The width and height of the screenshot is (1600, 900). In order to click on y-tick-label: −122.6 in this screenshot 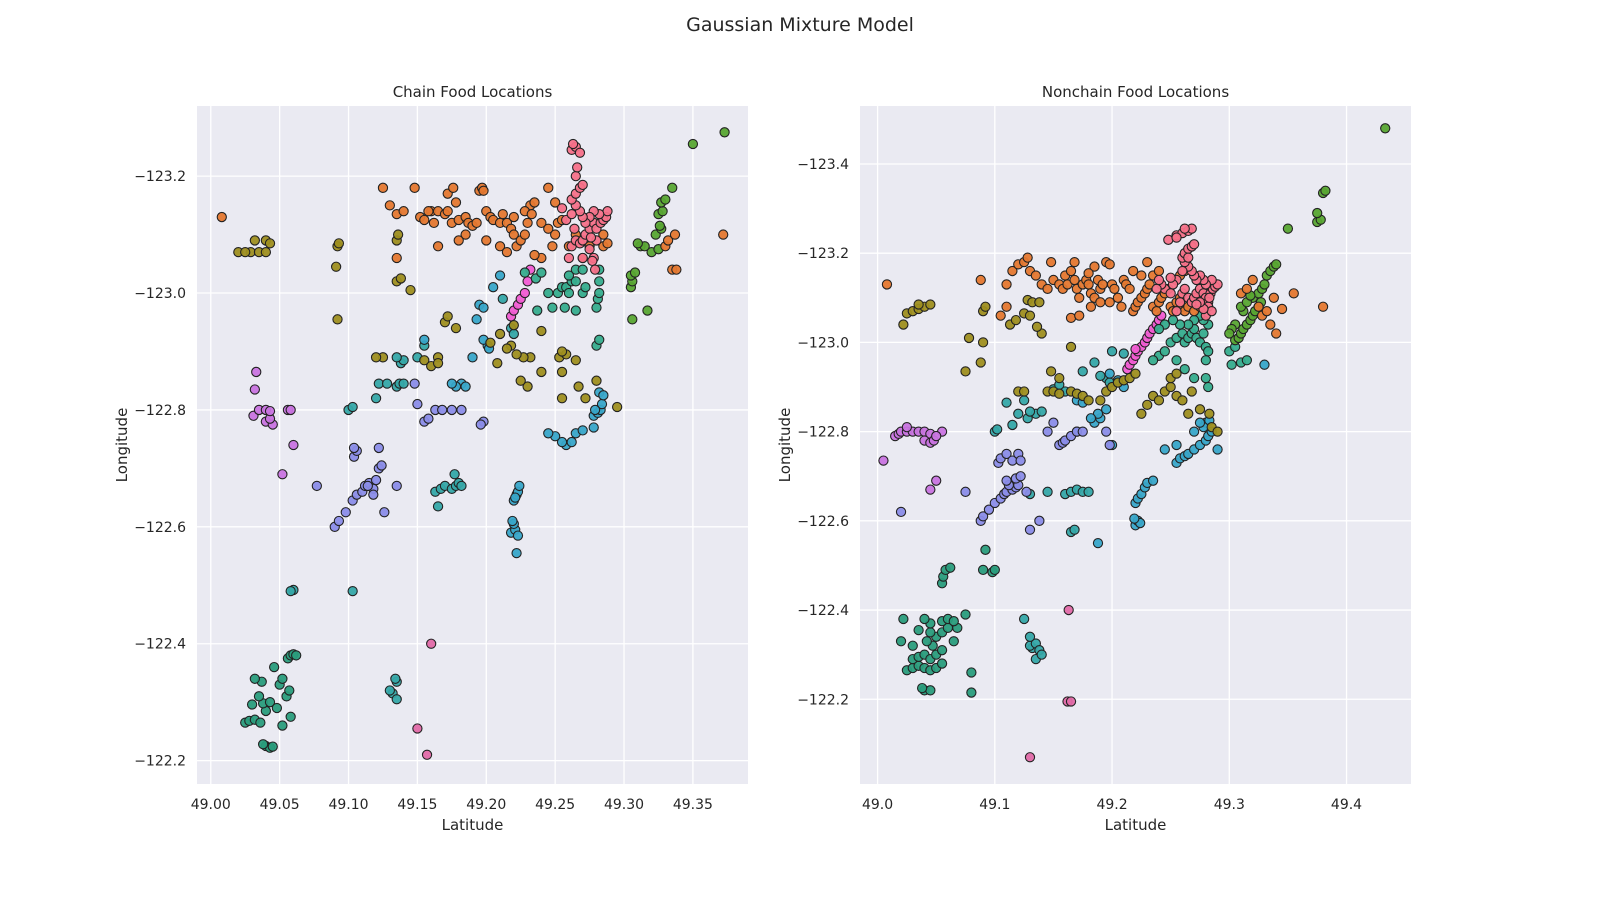, I will do `click(823, 522)`.